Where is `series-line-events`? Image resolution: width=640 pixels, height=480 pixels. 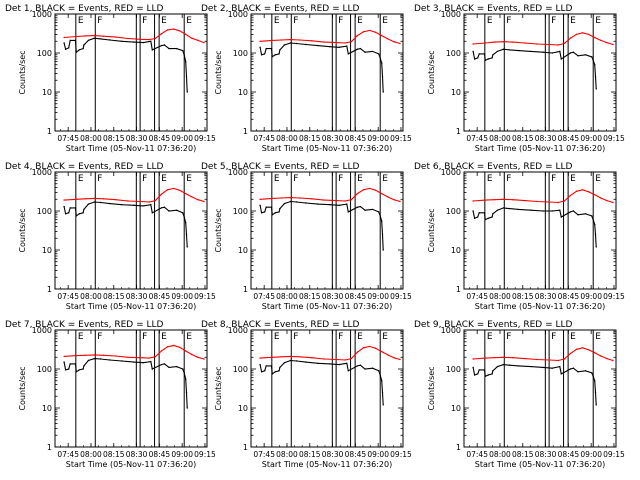
series-line-events is located at coordinates (125, 383).